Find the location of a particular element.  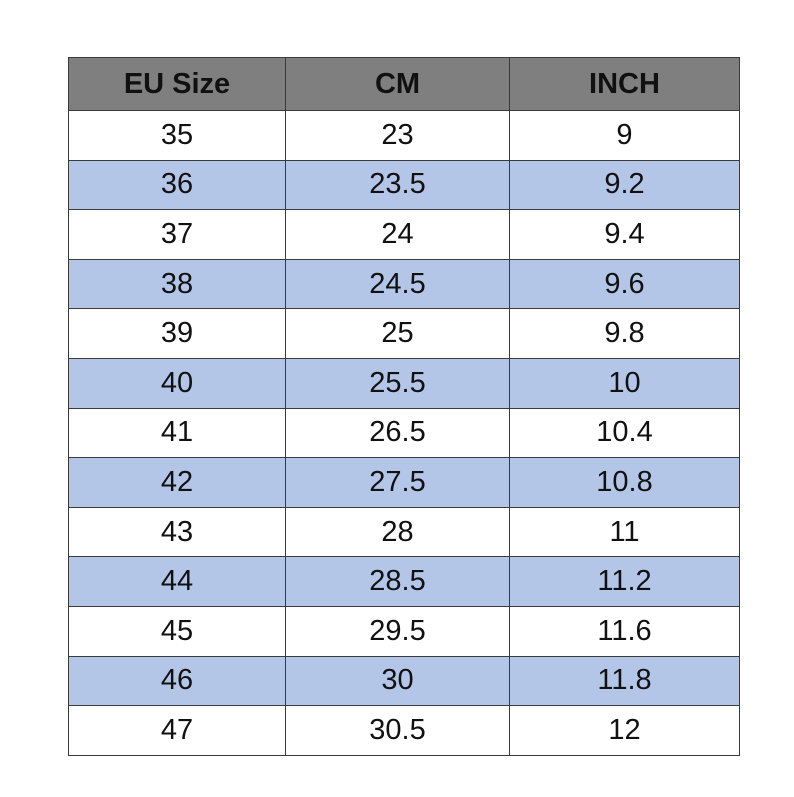

table-cell: 24 is located at coordinates (397, 234).